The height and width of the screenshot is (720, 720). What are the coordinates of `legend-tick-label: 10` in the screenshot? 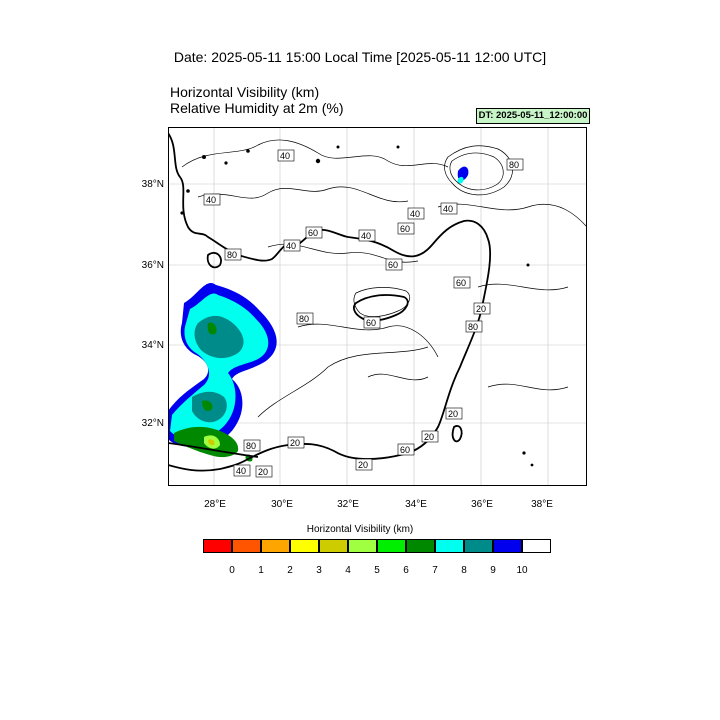 It's located at (522, 570).